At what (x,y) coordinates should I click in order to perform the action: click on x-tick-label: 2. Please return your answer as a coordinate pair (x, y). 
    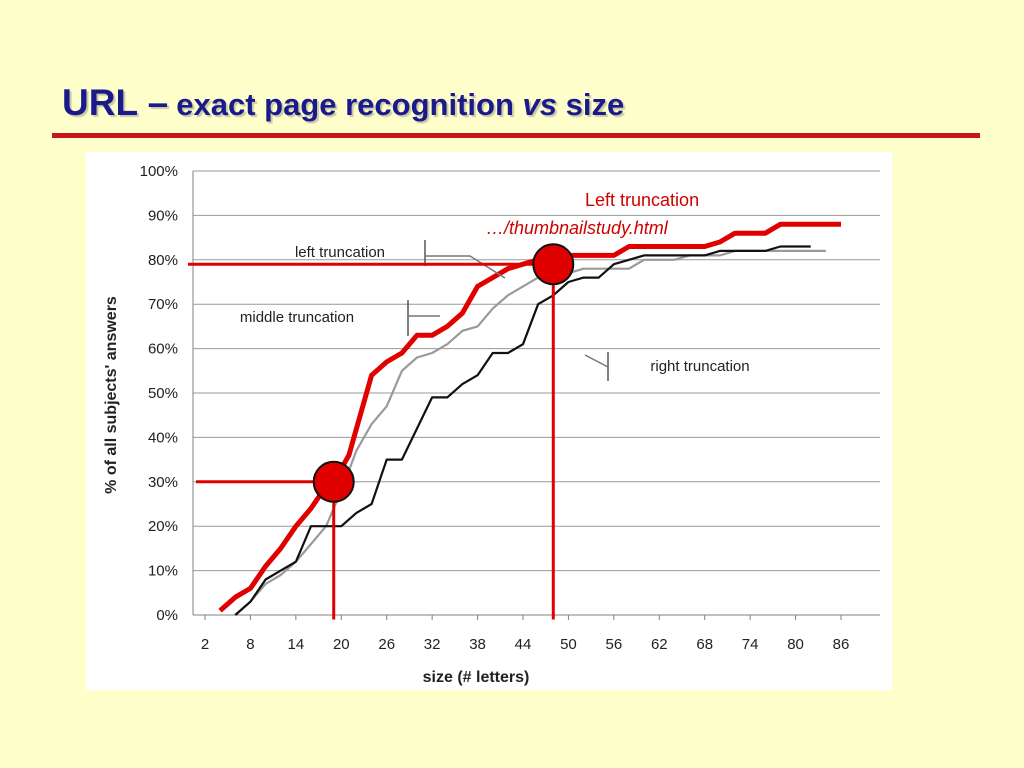
    Looking at the image, I should click on (205, 644).